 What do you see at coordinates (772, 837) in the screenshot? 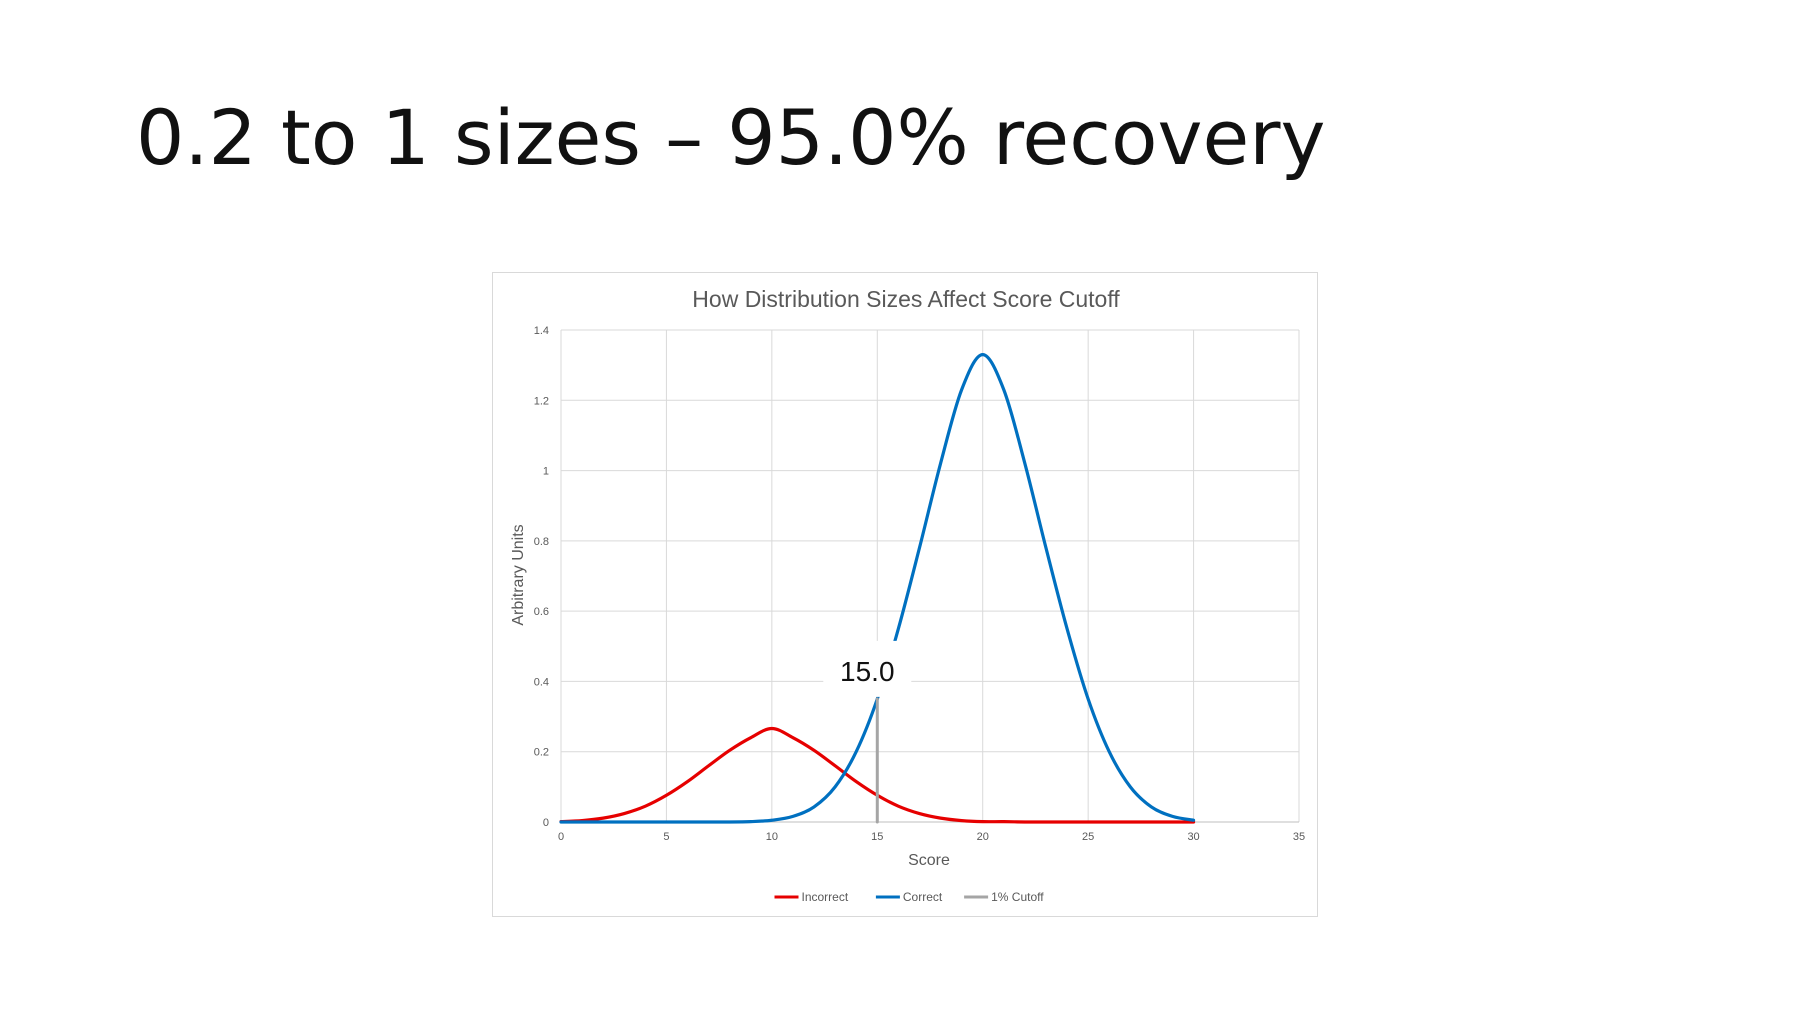
I see `x-tick-label: 10` at bounding box center [772, 837].